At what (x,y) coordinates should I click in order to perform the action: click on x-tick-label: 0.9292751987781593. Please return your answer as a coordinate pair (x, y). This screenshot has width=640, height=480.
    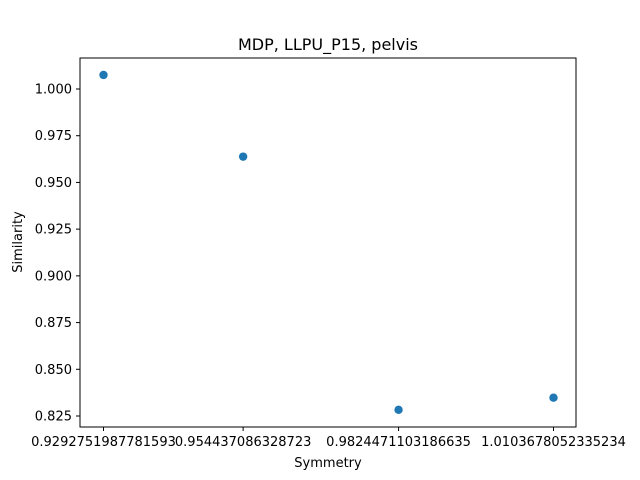
    Looking at the image, I should click on (103, 442).